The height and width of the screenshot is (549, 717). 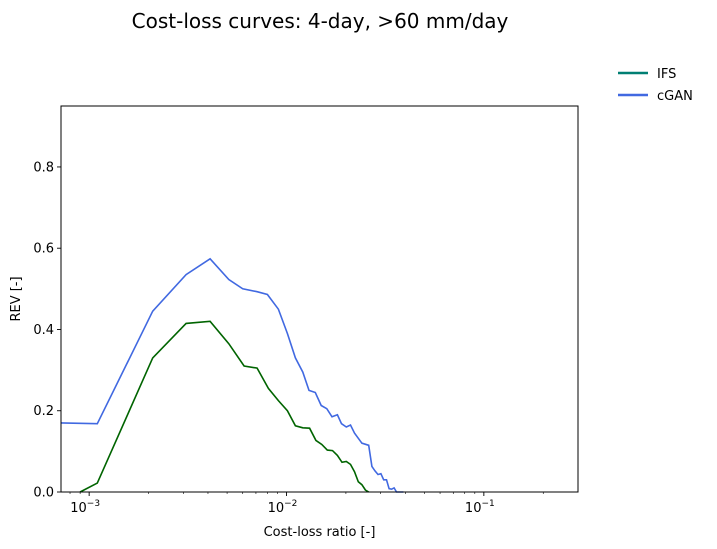 I want to click on y-tick-label: 0.2, so click(x=43, y=411).